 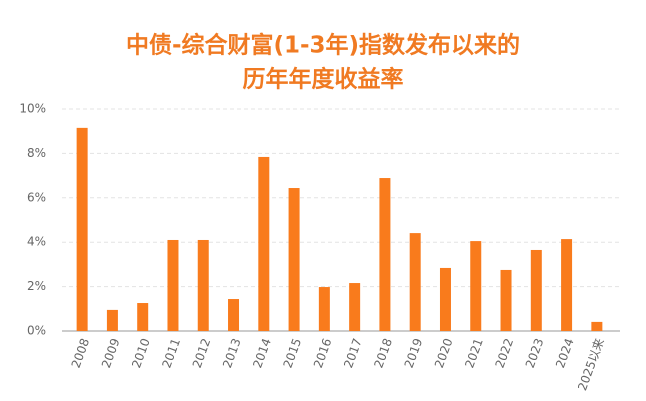 I want to click on x-tick-label: 2025以来, so click(x=591, y=364).